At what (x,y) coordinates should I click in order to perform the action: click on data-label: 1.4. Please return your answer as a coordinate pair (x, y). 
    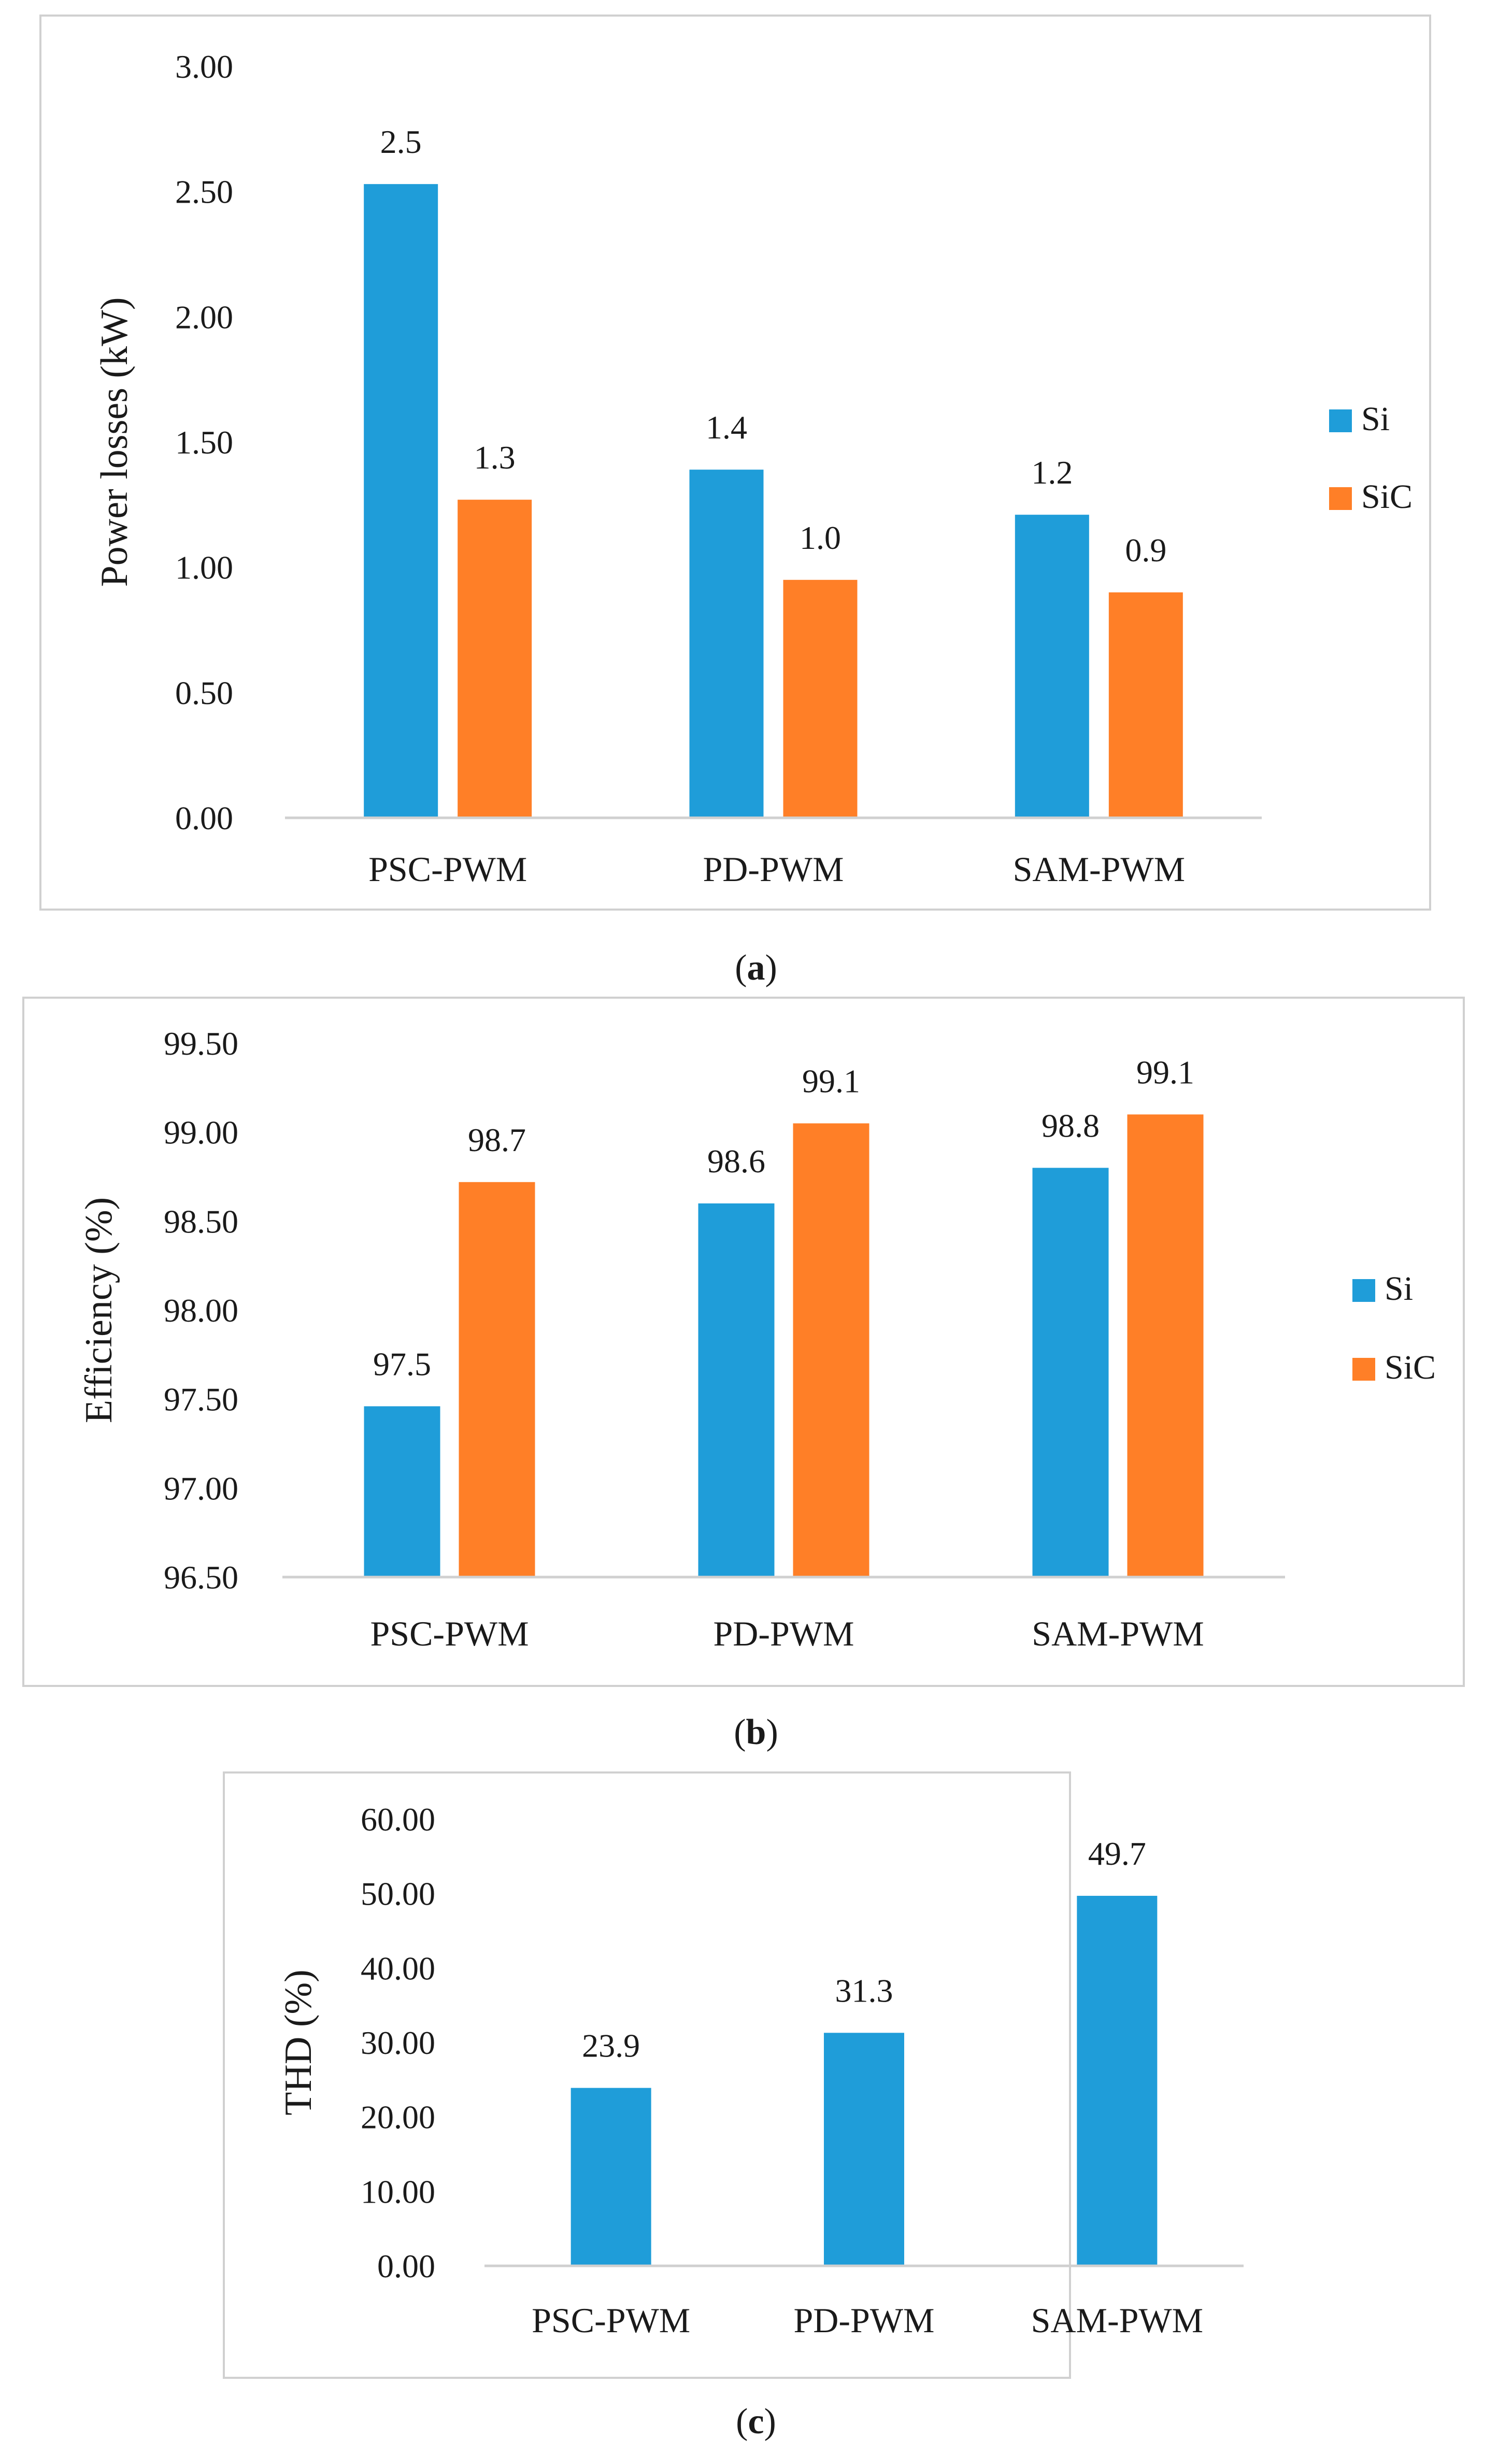
    Looking at the image, I should click on (727, 428).